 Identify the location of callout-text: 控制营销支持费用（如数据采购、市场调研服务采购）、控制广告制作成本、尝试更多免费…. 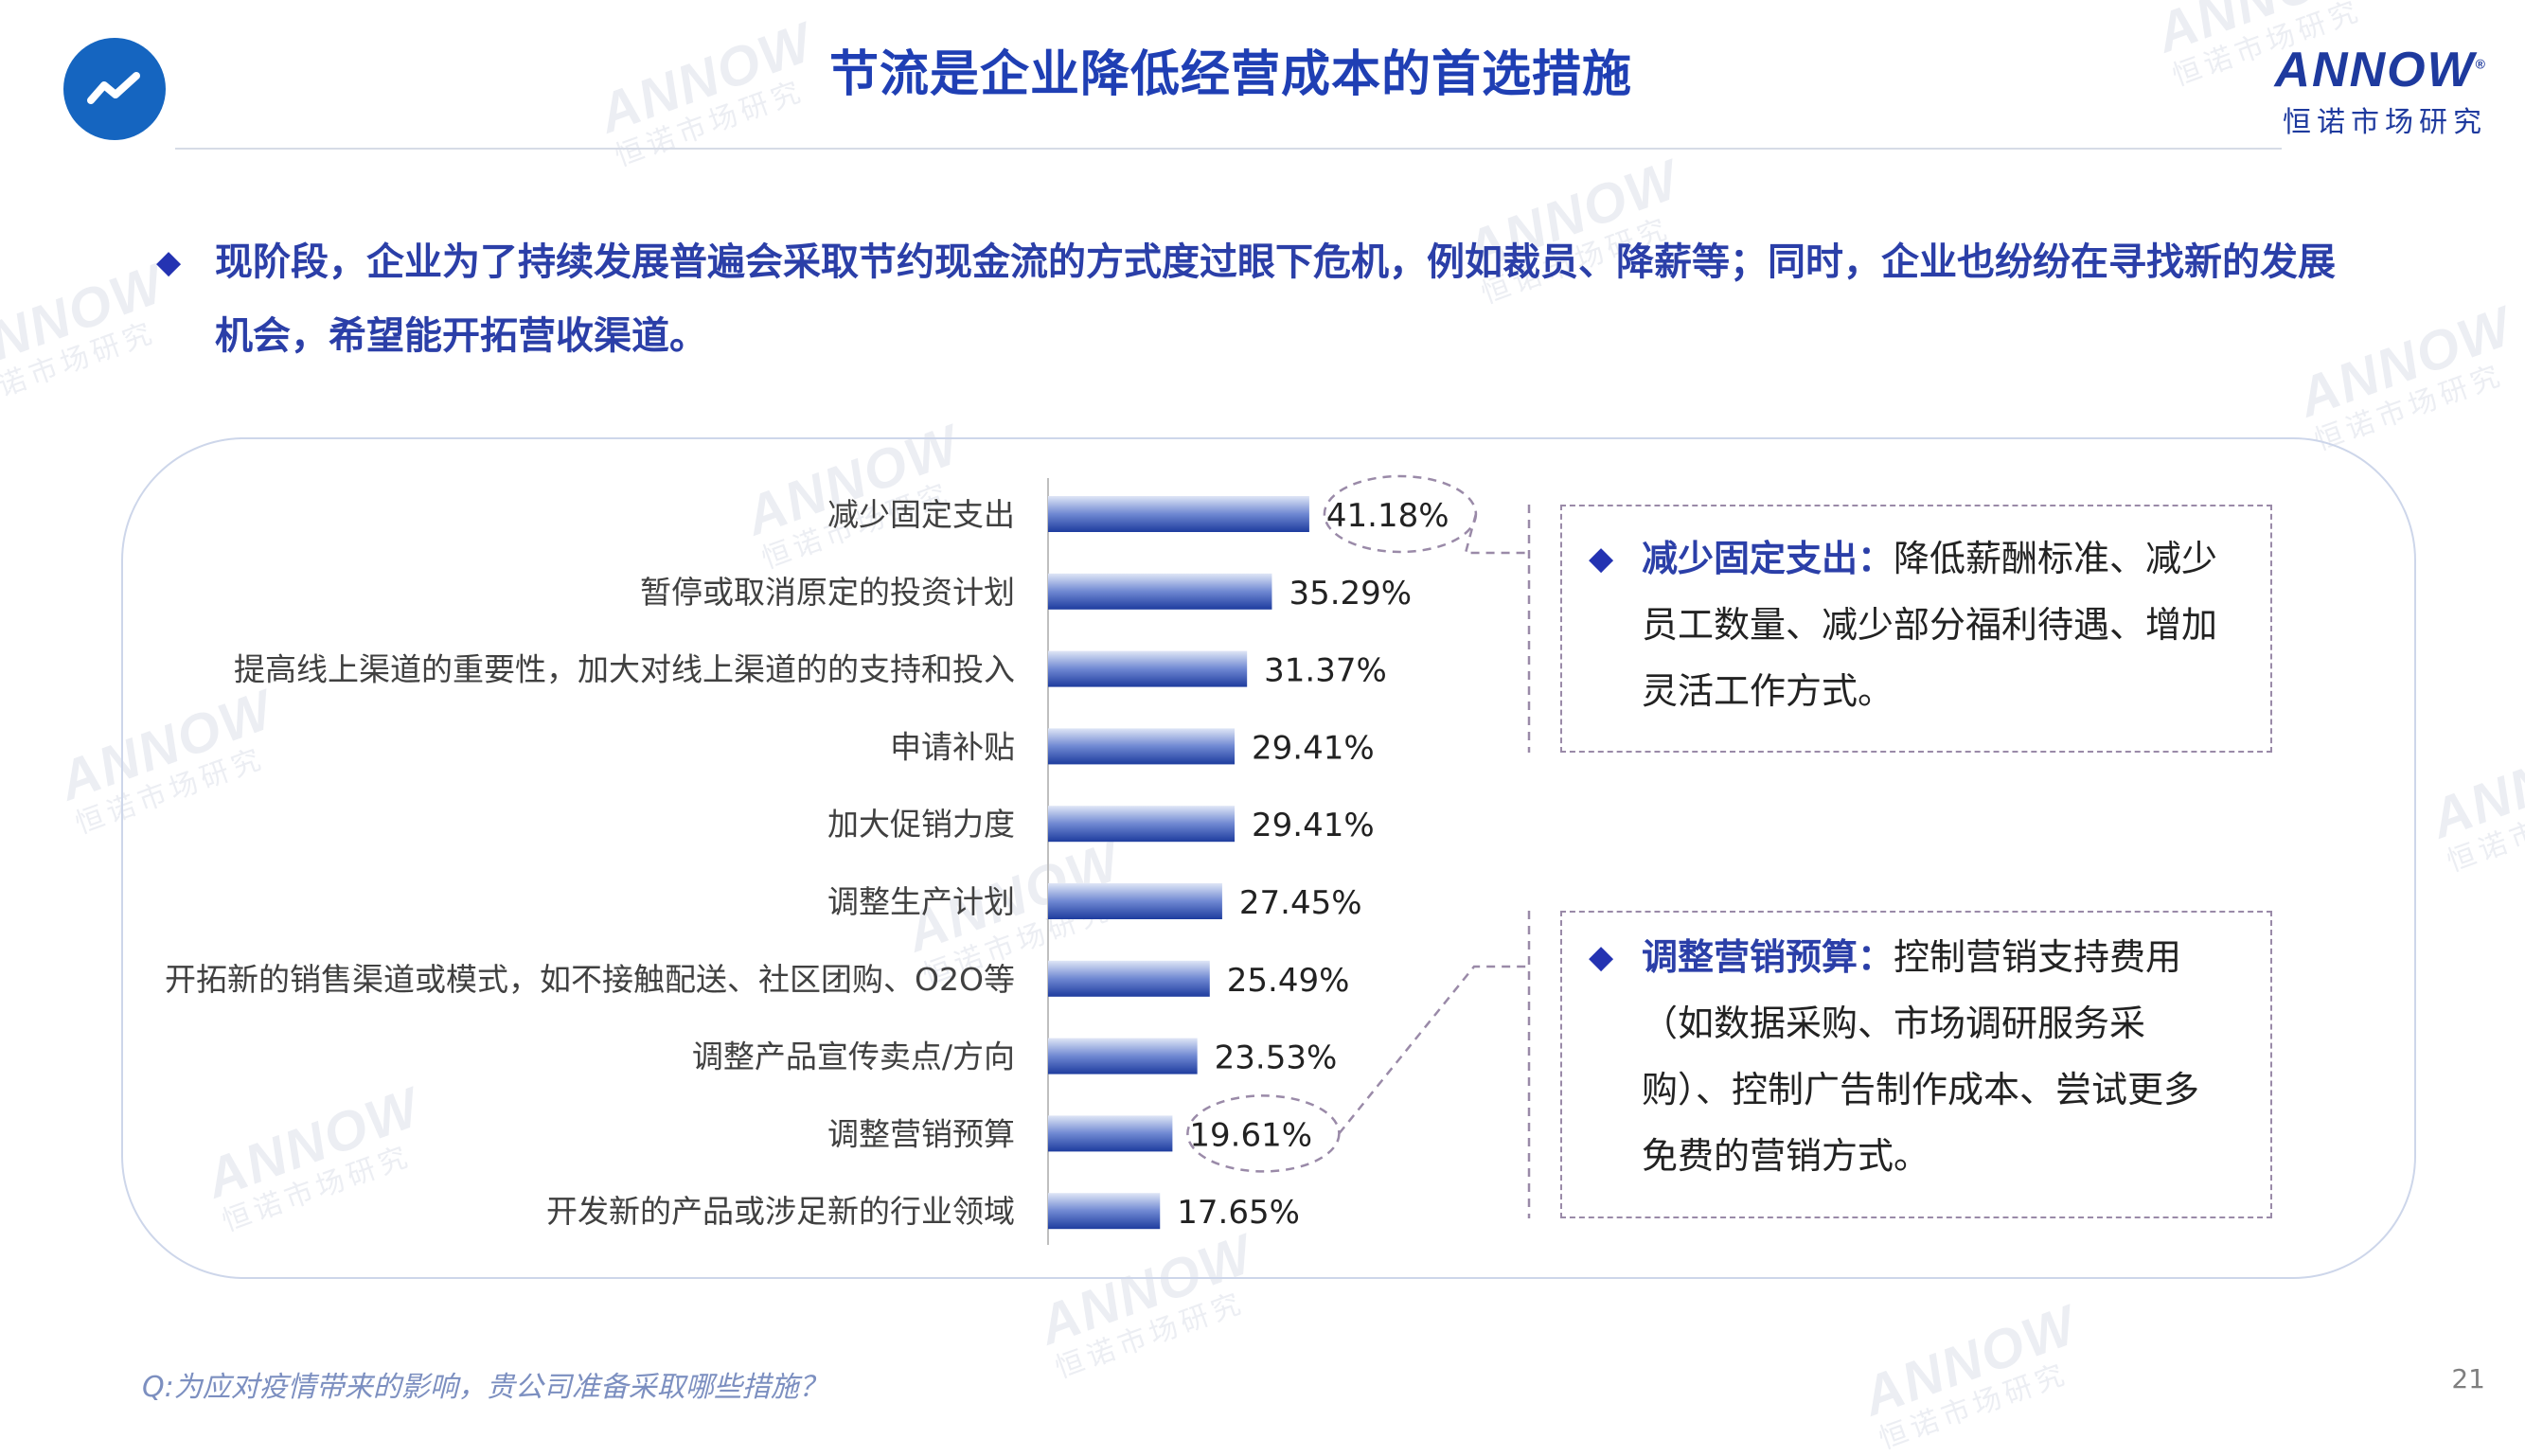
(1921, 1056).